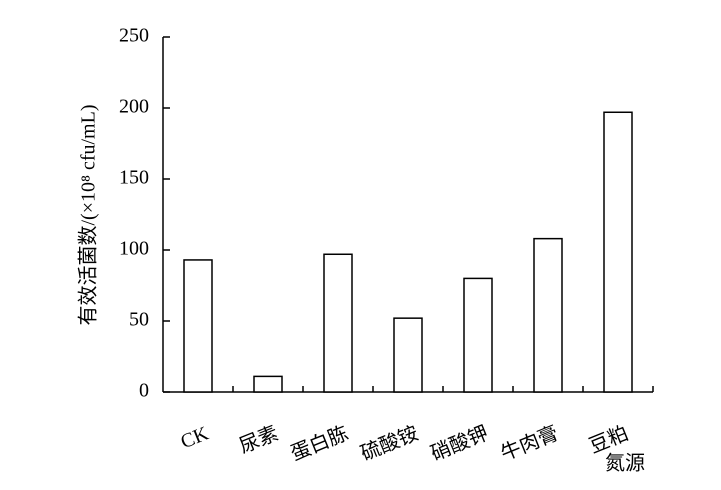 This screenshot has width=721, height=490. I want to click on y-axis-label: 有效活菌数/(×10⁸ cfu/mL), so click(88, 215).